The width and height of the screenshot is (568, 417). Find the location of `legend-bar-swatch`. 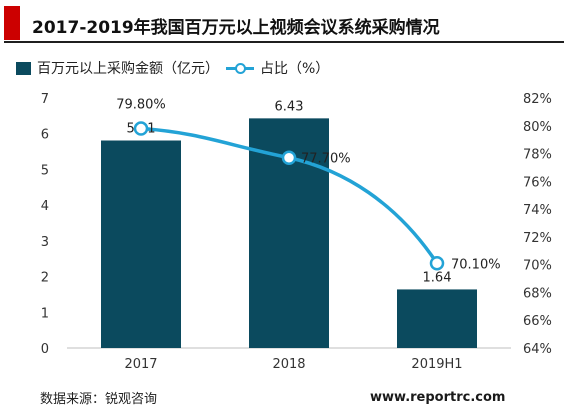

legend-bar-swatch is located at coordinates (23, 68).